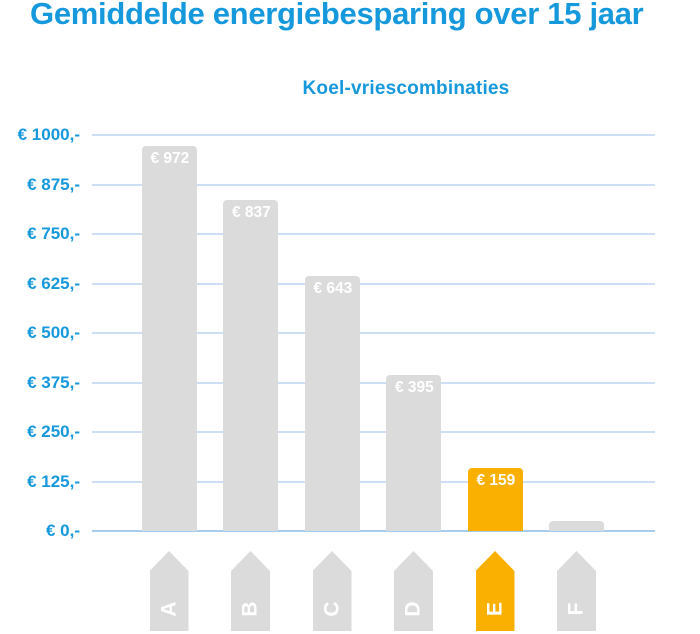  I want to click on y-axis-tick-label: € 875,-, so click(53, 184).